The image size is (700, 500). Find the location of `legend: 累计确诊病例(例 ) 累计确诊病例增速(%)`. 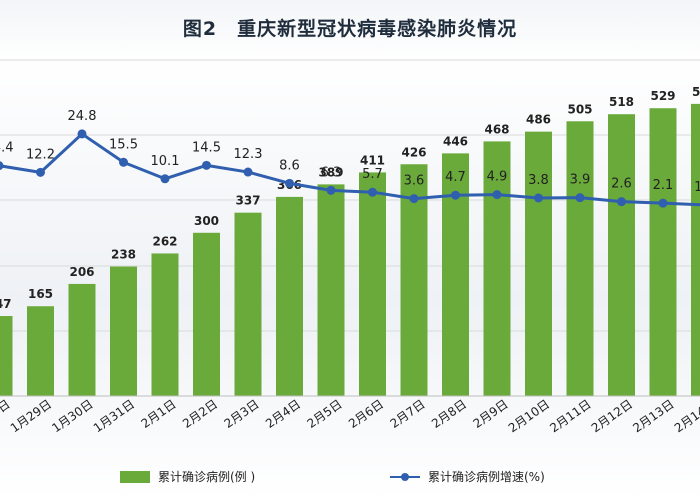

legend: 累计确诊病例(例 ) 累计确诊病例增速(%) is located at coordinates (350, 477).